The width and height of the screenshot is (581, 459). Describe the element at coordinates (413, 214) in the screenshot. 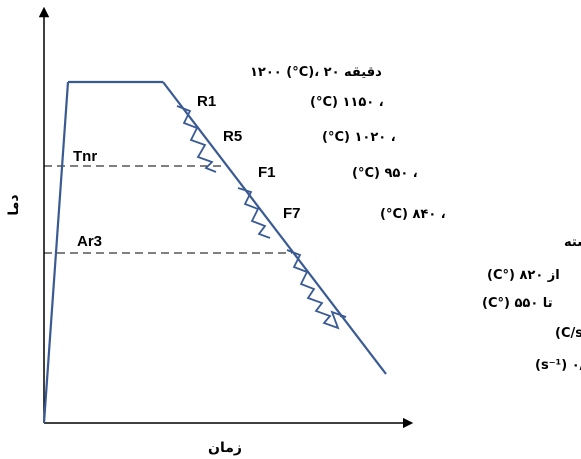

I see `pass-temperature: (°C) ۸۴۰ ،` at that location.